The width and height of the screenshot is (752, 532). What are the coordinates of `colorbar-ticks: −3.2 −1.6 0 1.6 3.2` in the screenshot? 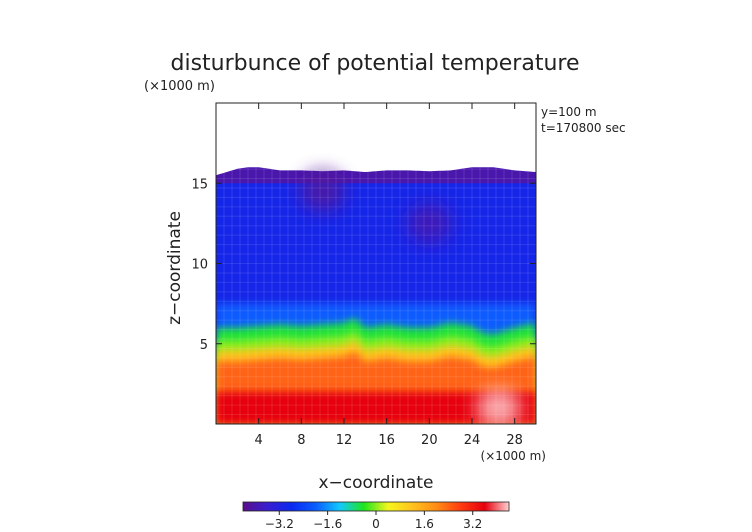 It's located at (373, 521).